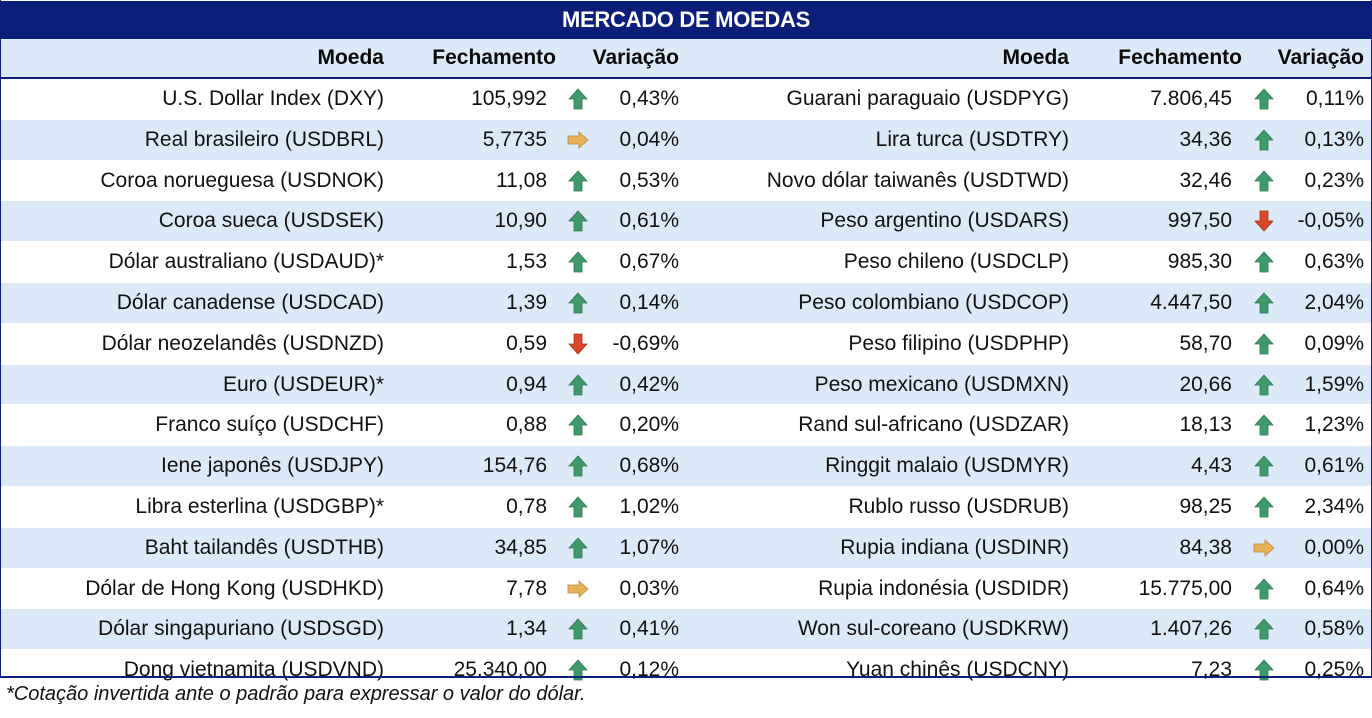 The image size is (1372, 718). What do you see at coordinates (269, 425) in the screenshot?
I see `currency-name: Franco suíço (USDCHF)` at bounding box center [269, 425].